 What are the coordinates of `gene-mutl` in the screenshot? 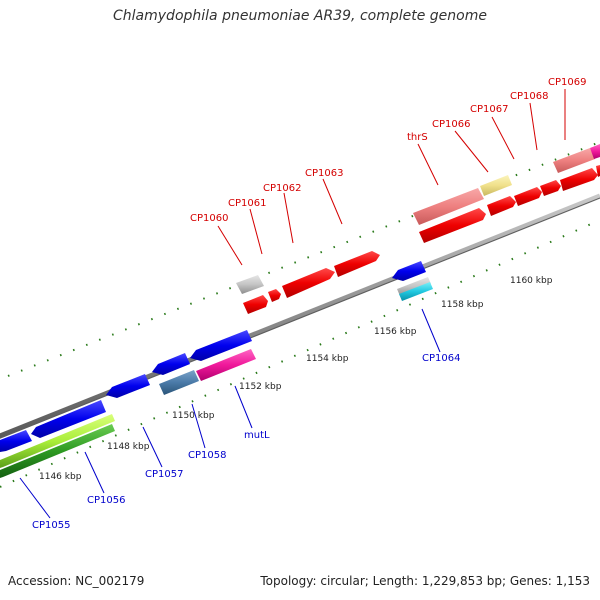 It's located at (226, 365).